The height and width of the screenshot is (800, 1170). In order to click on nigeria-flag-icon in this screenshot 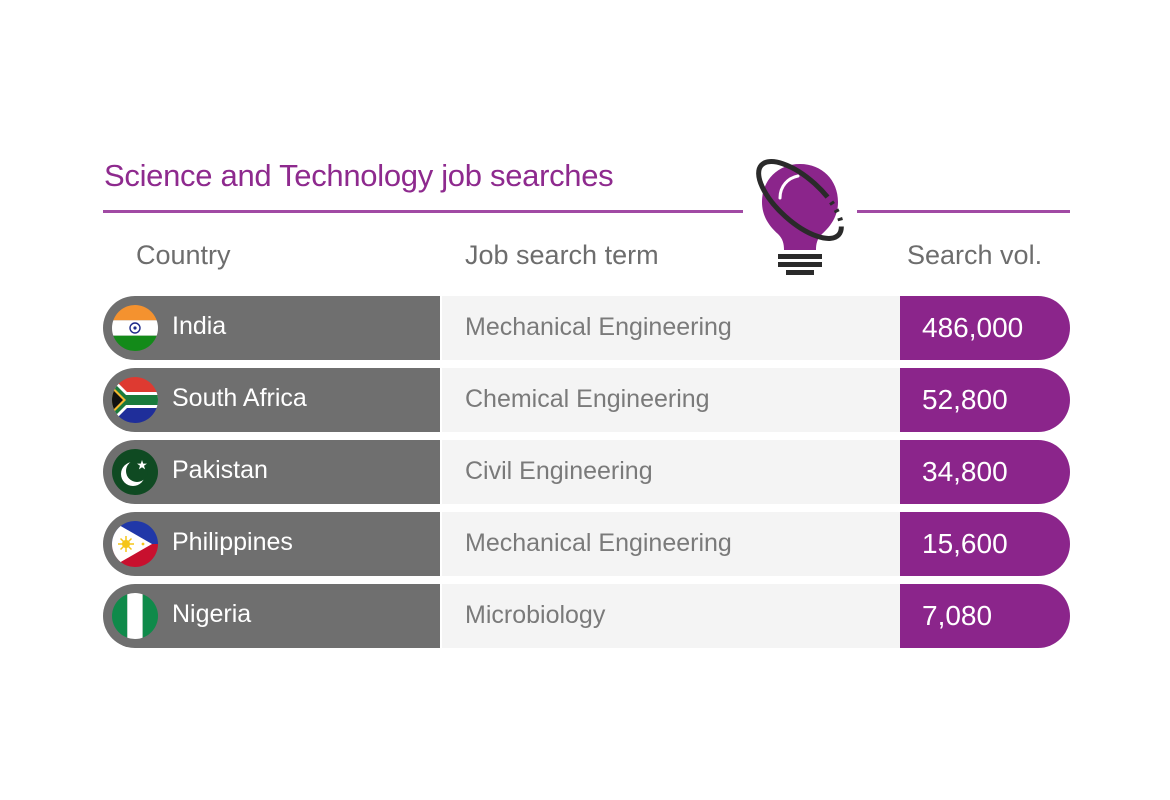, I will do `click(135, 616)`.